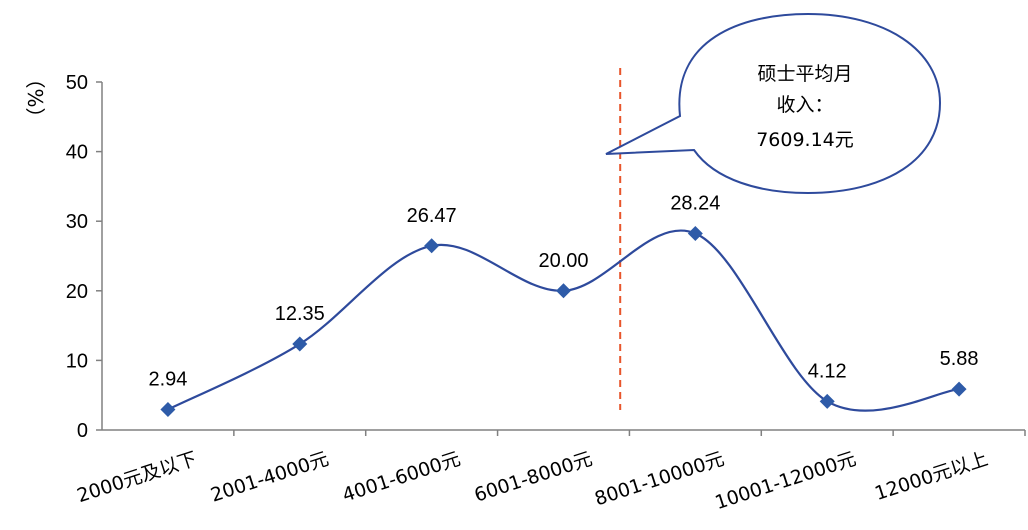 This screenshot has height=530, width=1028. What do you see at coordinates (785, 481) in the screenshot?
I see `x-category-label: 10001-12000元` at bounding box center [785, 481].